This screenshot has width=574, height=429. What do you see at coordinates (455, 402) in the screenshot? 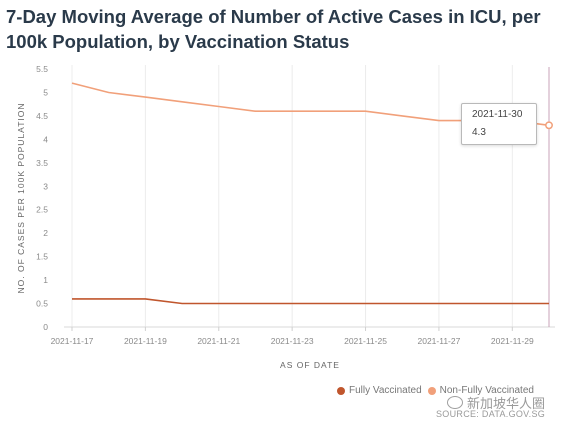
I see `wechat-icon` at bounding box center [455, 402].